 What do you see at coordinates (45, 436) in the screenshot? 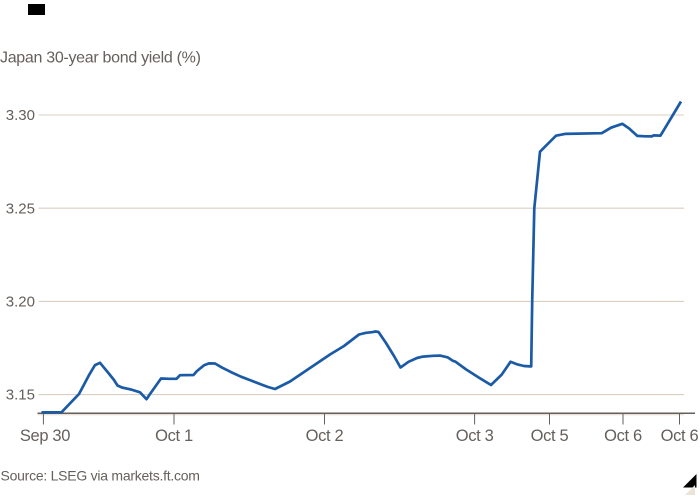
I see `svg-text: Sep 30` at bounding box center [45, 436].